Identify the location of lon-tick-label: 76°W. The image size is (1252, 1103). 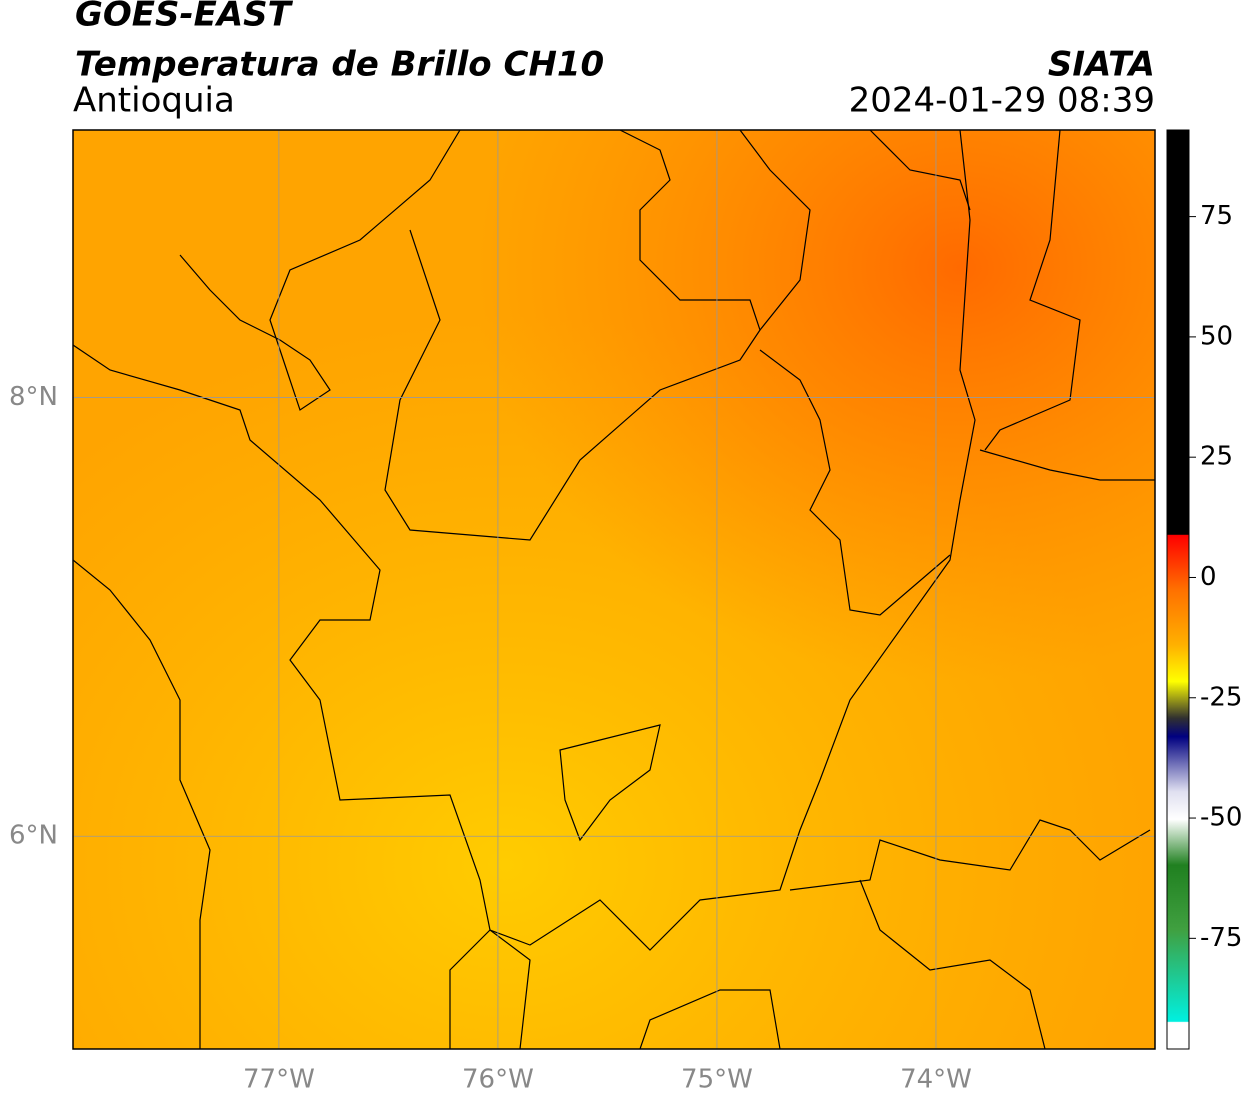
(498, 1080).